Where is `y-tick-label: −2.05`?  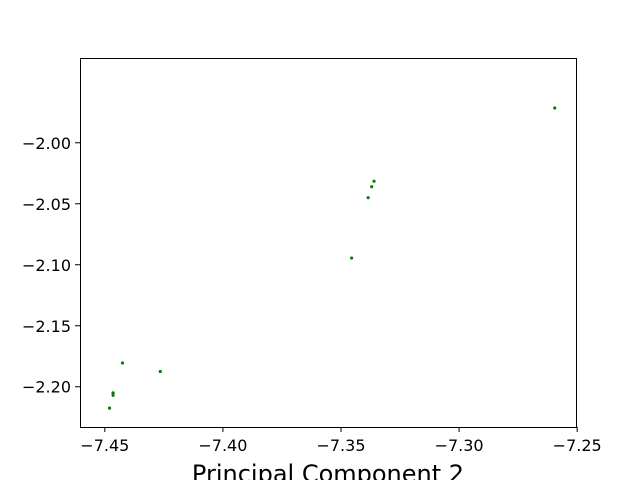
y-tick-label: −2.05 is located at coordinates (46, 204).